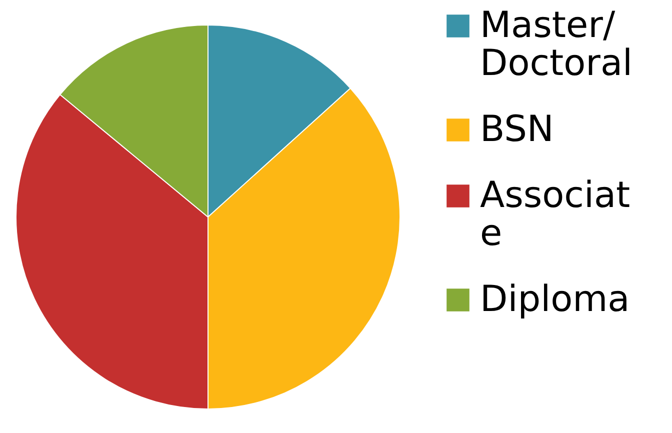  Describe the element at coordinates (555, 299) in the screenshot. I see `legend-label: Diploma` at that location.